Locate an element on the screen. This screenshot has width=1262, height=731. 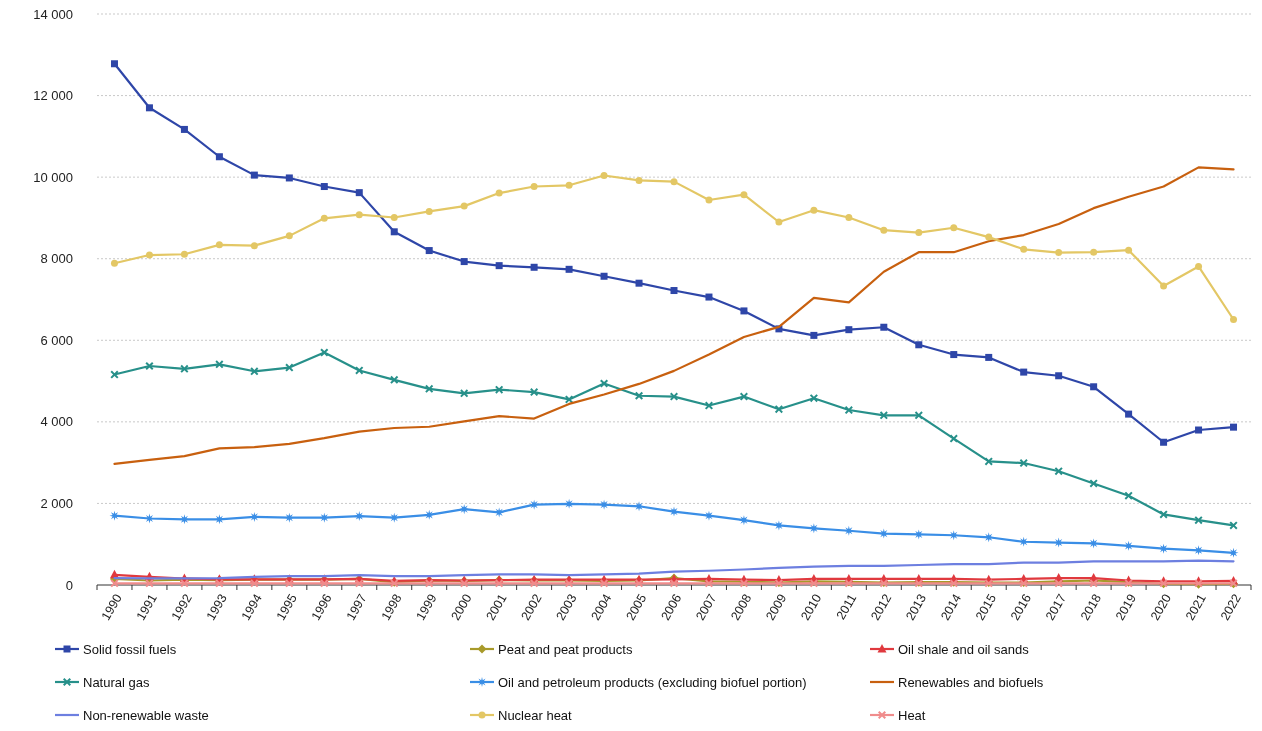
legend-label: Natural gas is located at coordinates (116, 682).